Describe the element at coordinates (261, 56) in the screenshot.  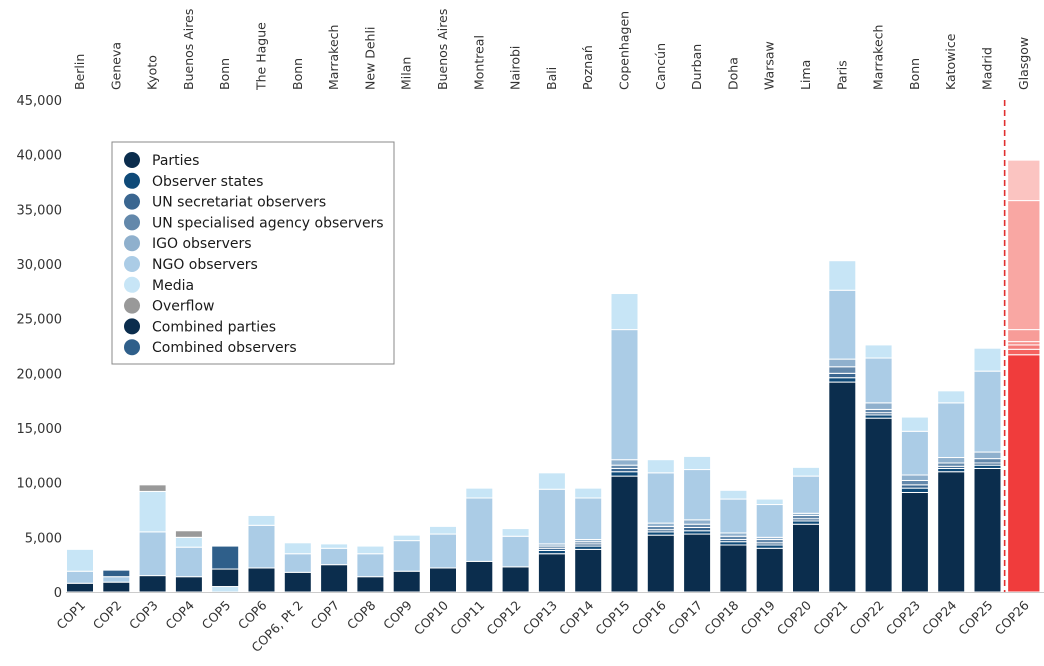
I see `location-label: The Hague` at that location.